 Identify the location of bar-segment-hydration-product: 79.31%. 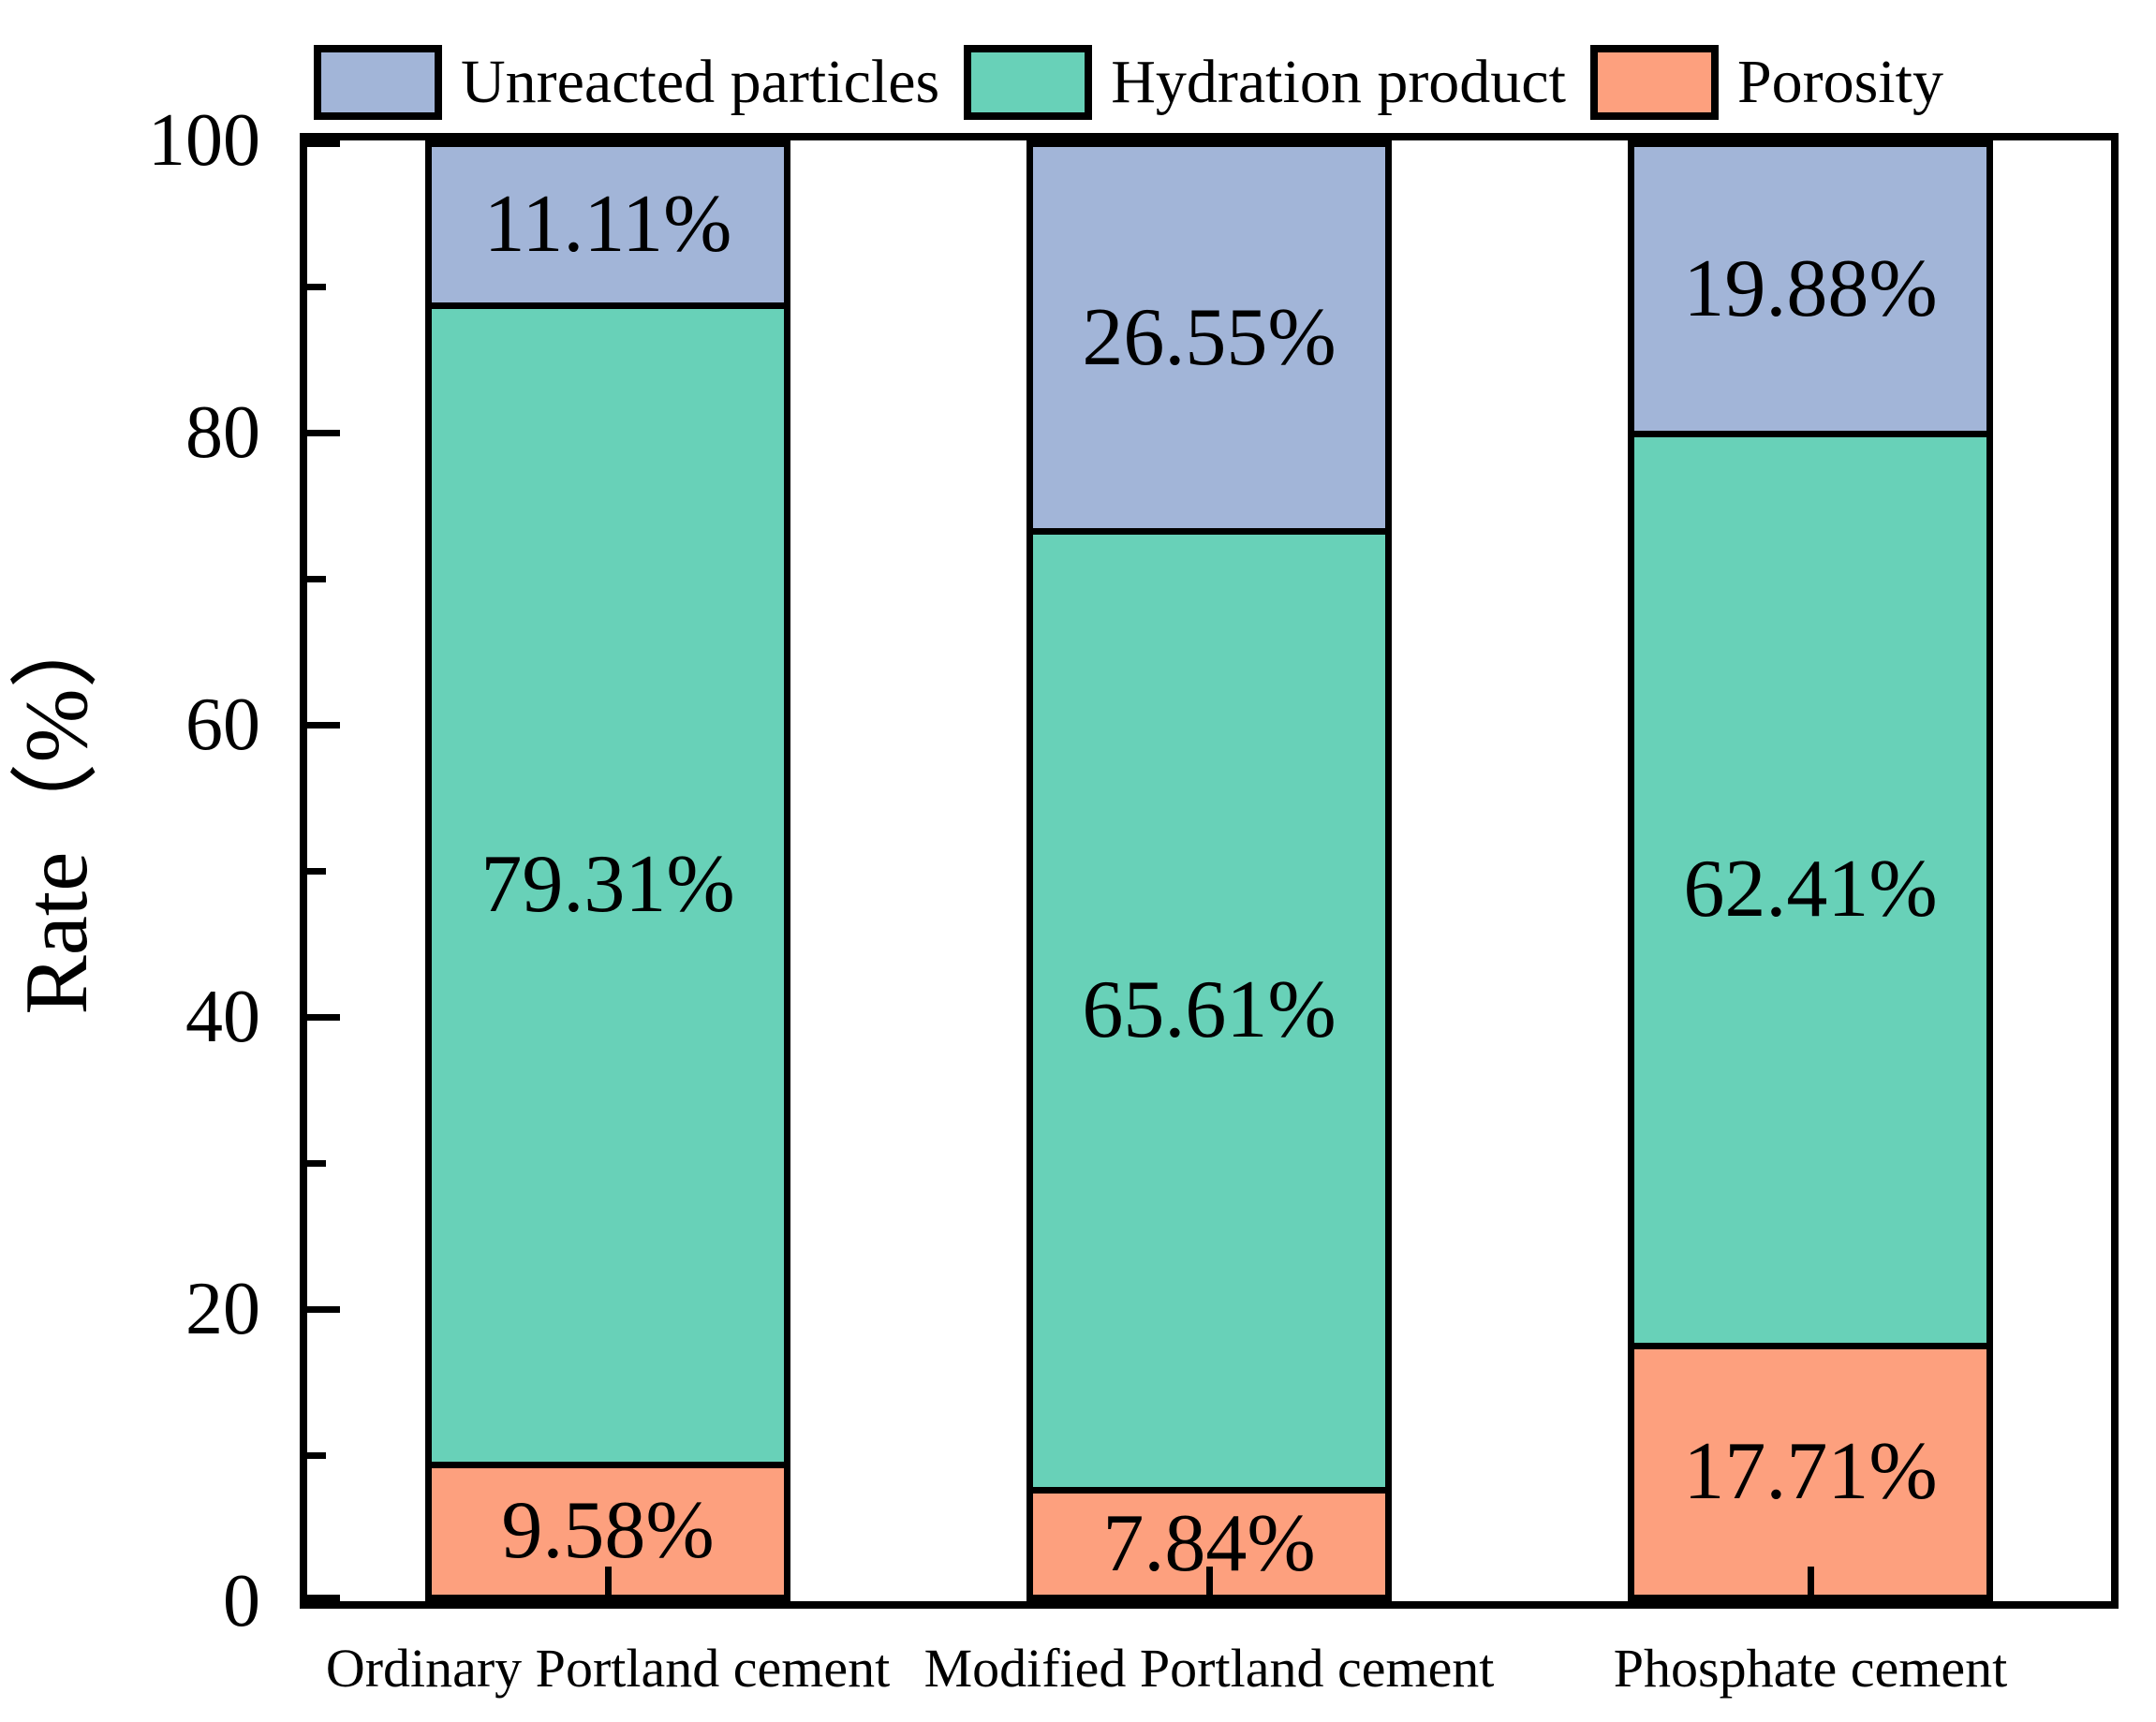
(607, 882).